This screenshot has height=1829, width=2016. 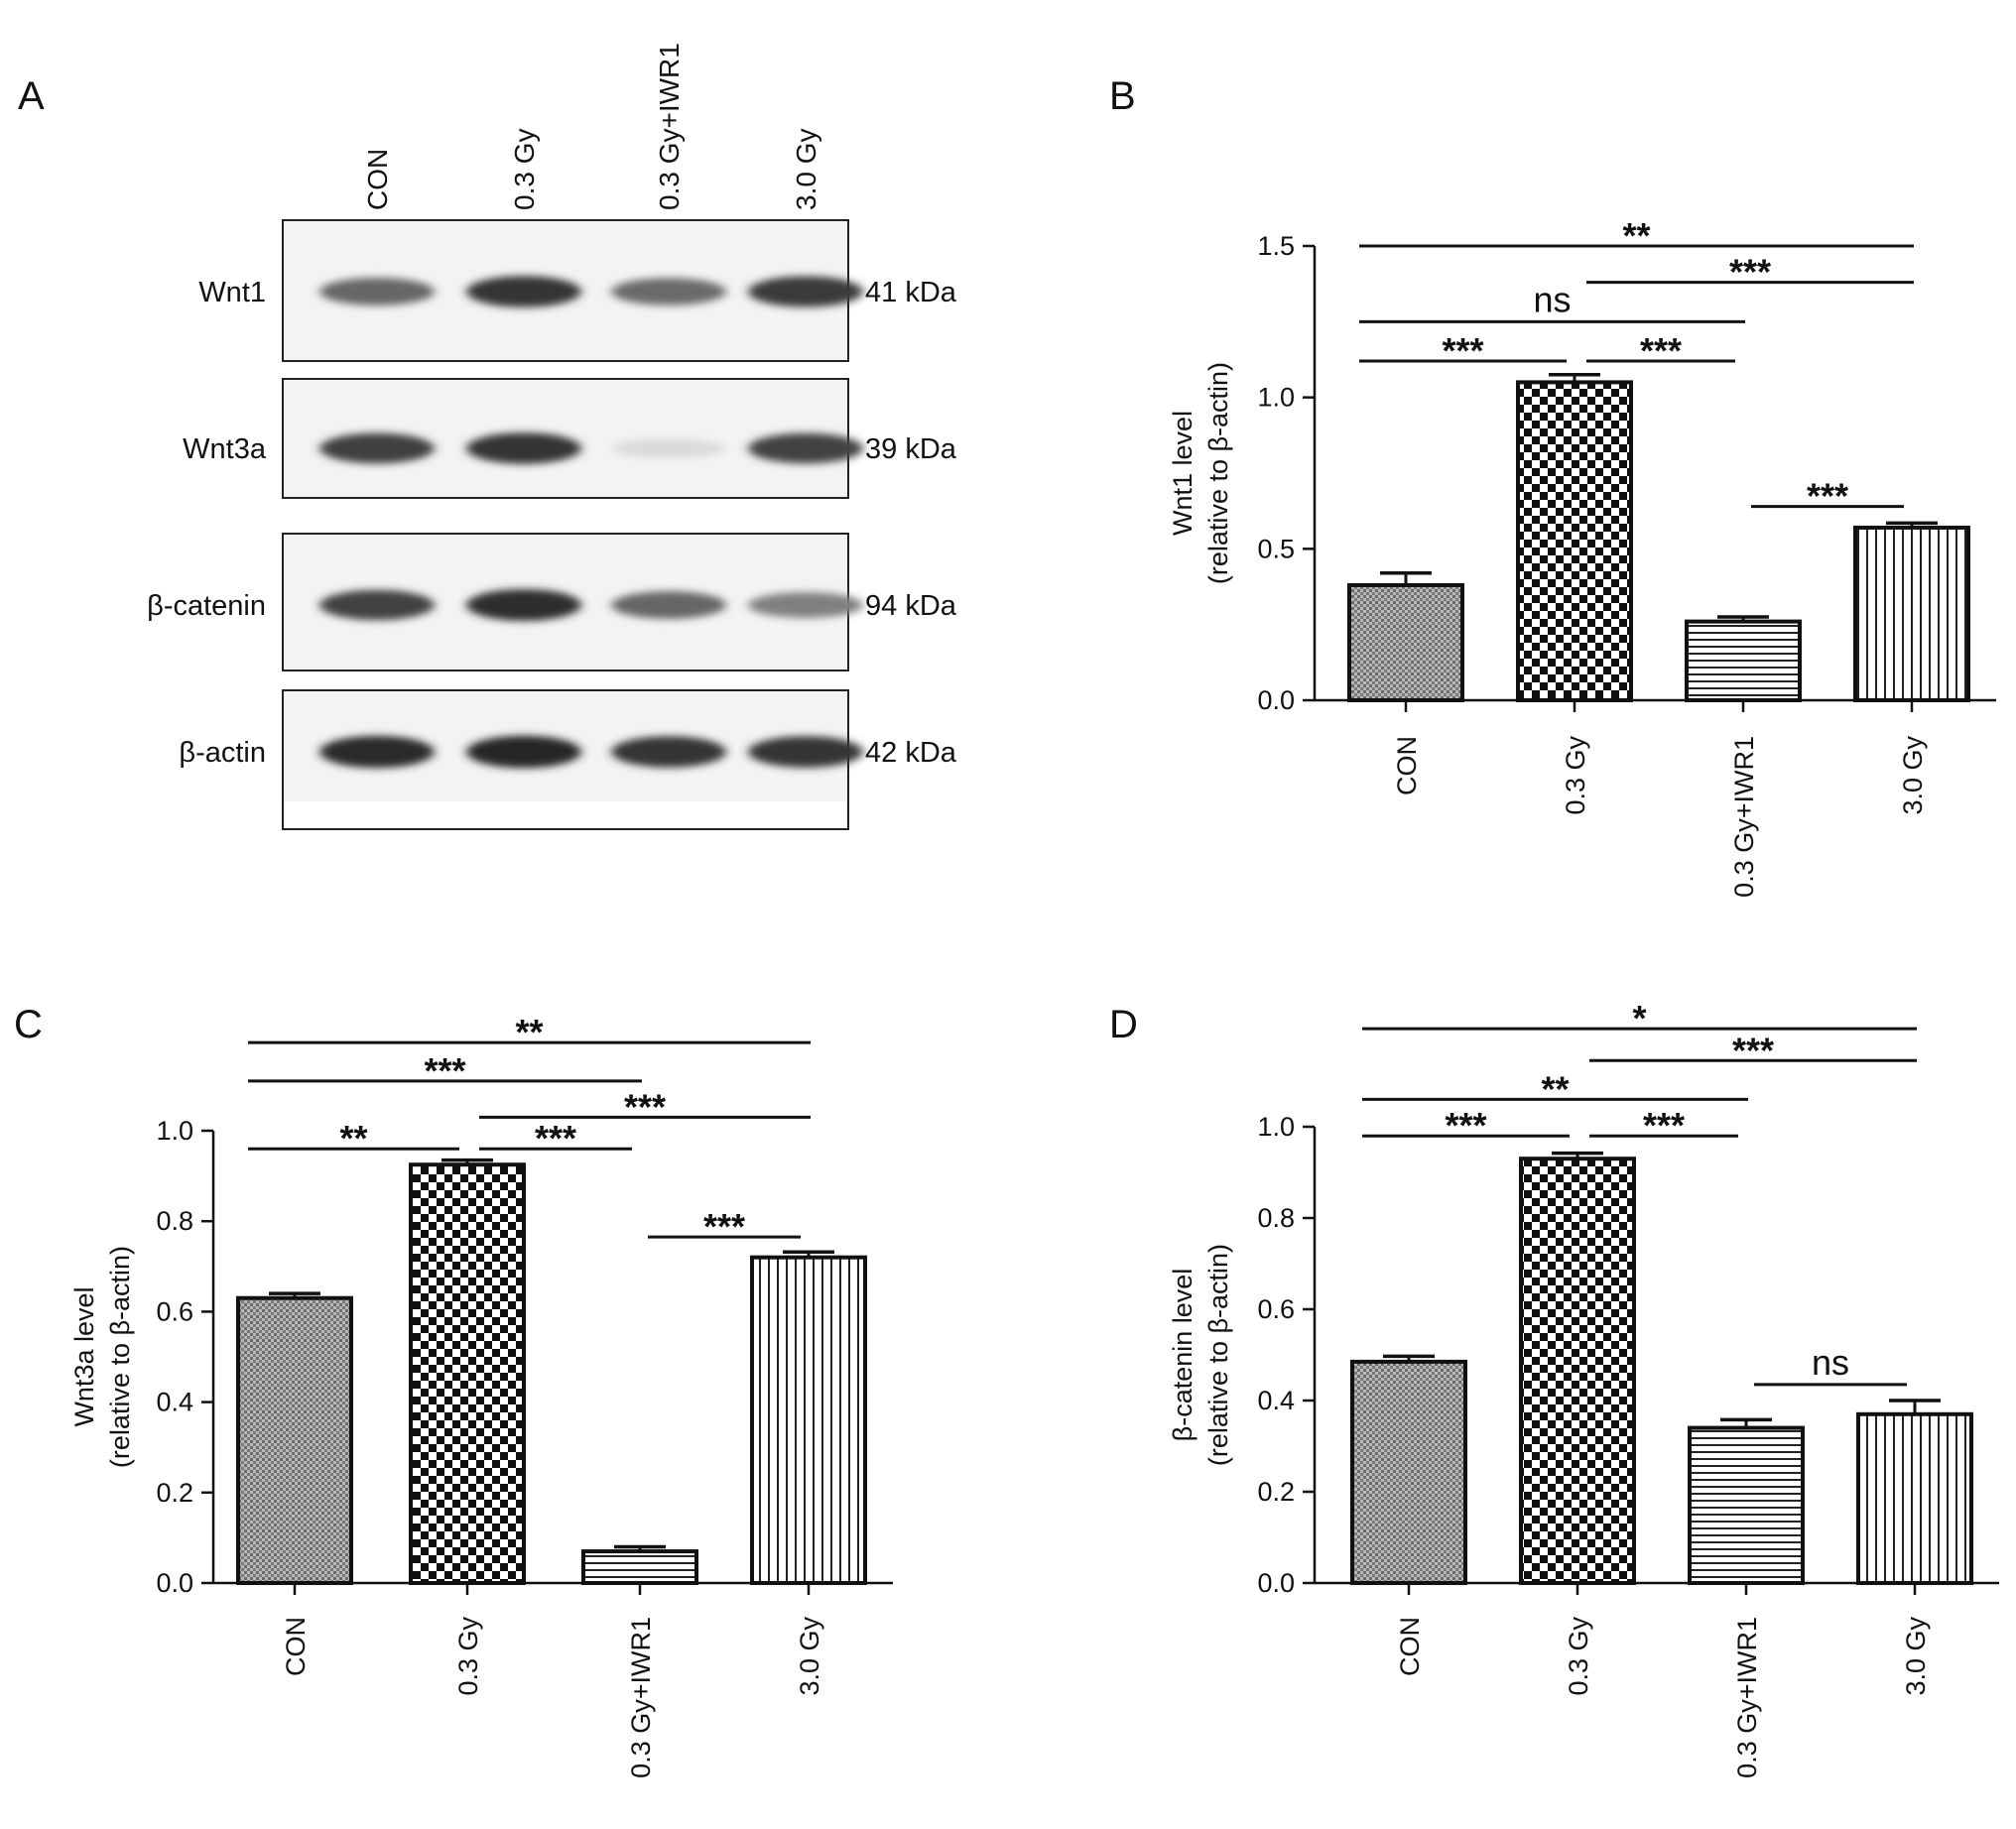 What do you see at coordinates (377, 291) in the screenshot?
I see `blot-band-wnt1-con` at bounding box center [377, 291].